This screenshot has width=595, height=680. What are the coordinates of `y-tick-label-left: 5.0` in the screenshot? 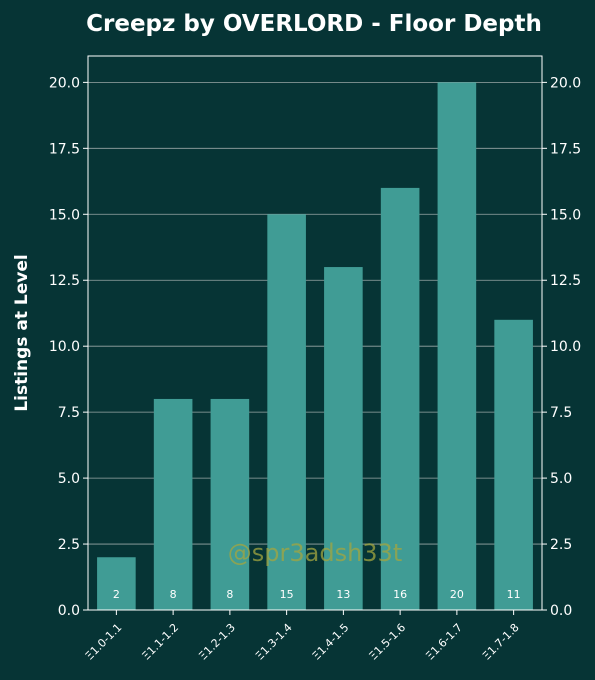 It's located at (69, 479).